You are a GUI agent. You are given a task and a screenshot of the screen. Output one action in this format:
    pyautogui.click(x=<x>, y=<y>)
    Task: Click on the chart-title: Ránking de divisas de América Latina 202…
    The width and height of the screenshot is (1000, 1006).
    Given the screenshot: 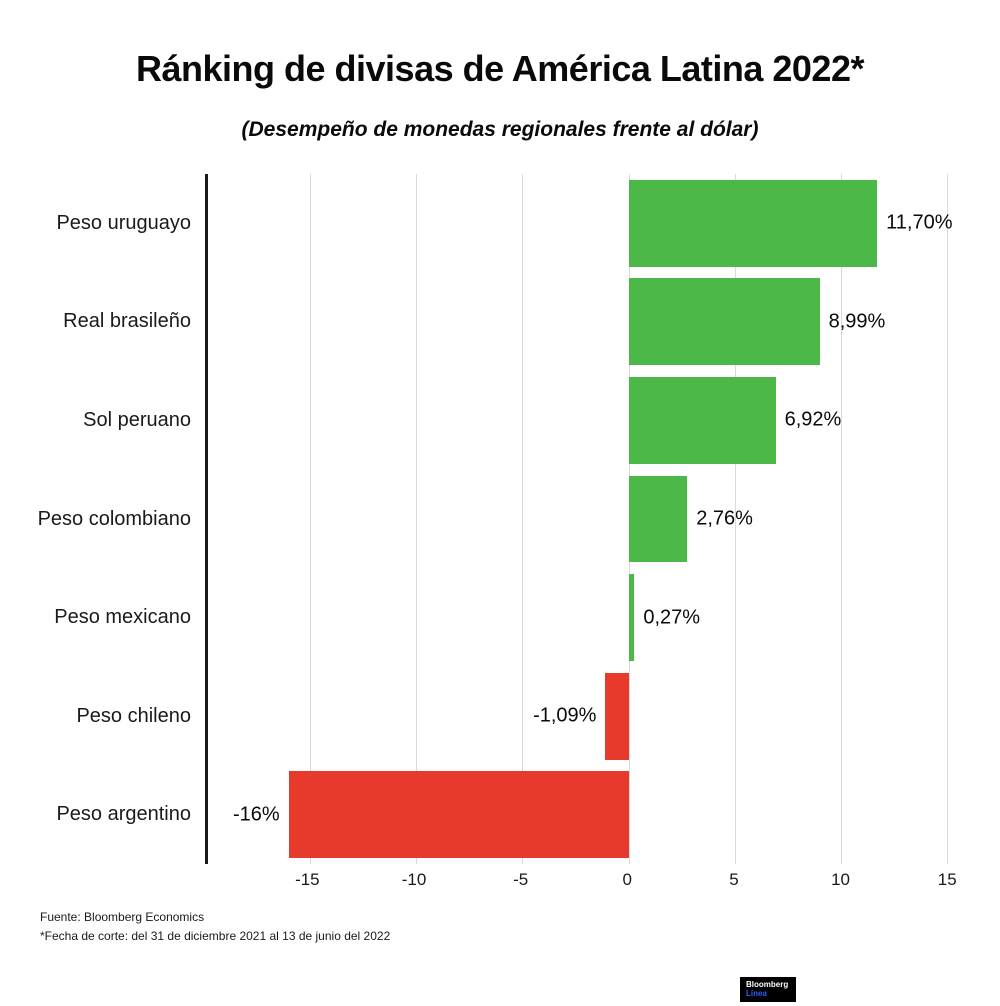 What is the action you would take?
    pyautogui.click(x=500, y=68)
    